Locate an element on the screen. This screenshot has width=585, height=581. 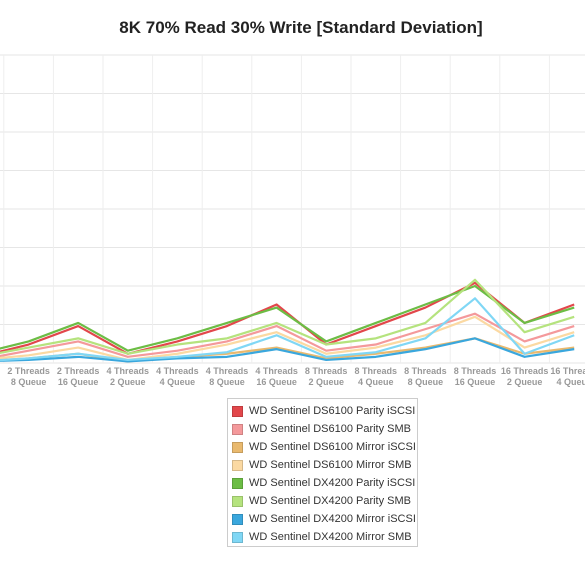
x-tick-label: 4 Threads 2 Queue is located at coordinates (128, 376).